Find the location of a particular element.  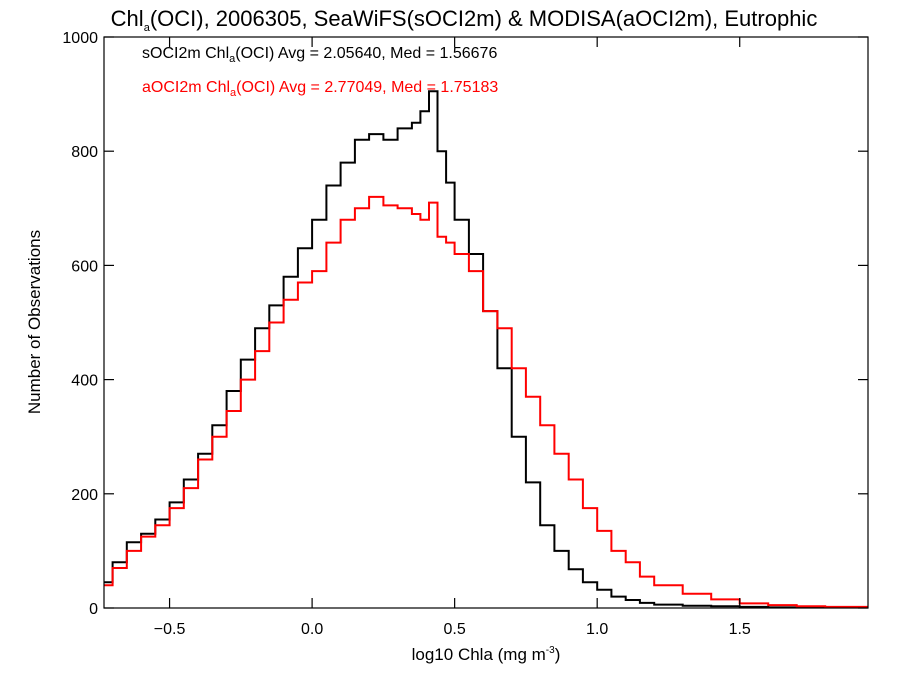

y-axis-label: Number of Observations is located at coordinates (34, 322).